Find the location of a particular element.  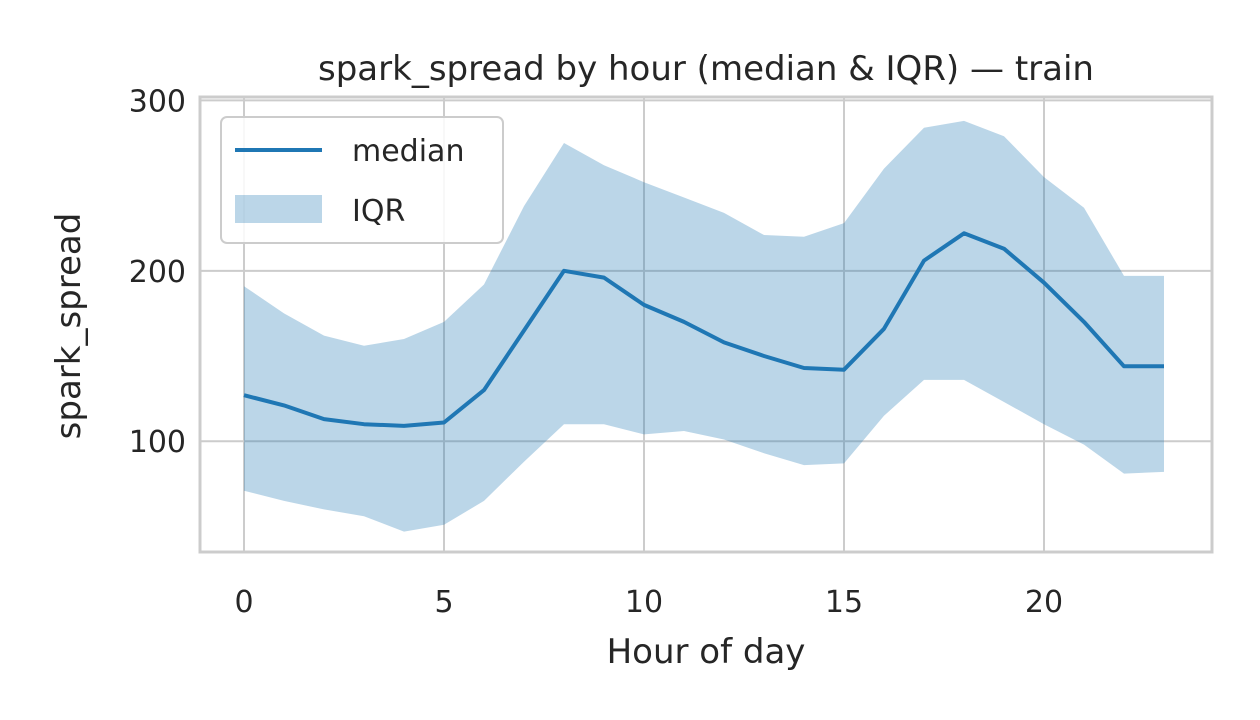

x-tick-label: 0 is located at coordinates (243, 602).